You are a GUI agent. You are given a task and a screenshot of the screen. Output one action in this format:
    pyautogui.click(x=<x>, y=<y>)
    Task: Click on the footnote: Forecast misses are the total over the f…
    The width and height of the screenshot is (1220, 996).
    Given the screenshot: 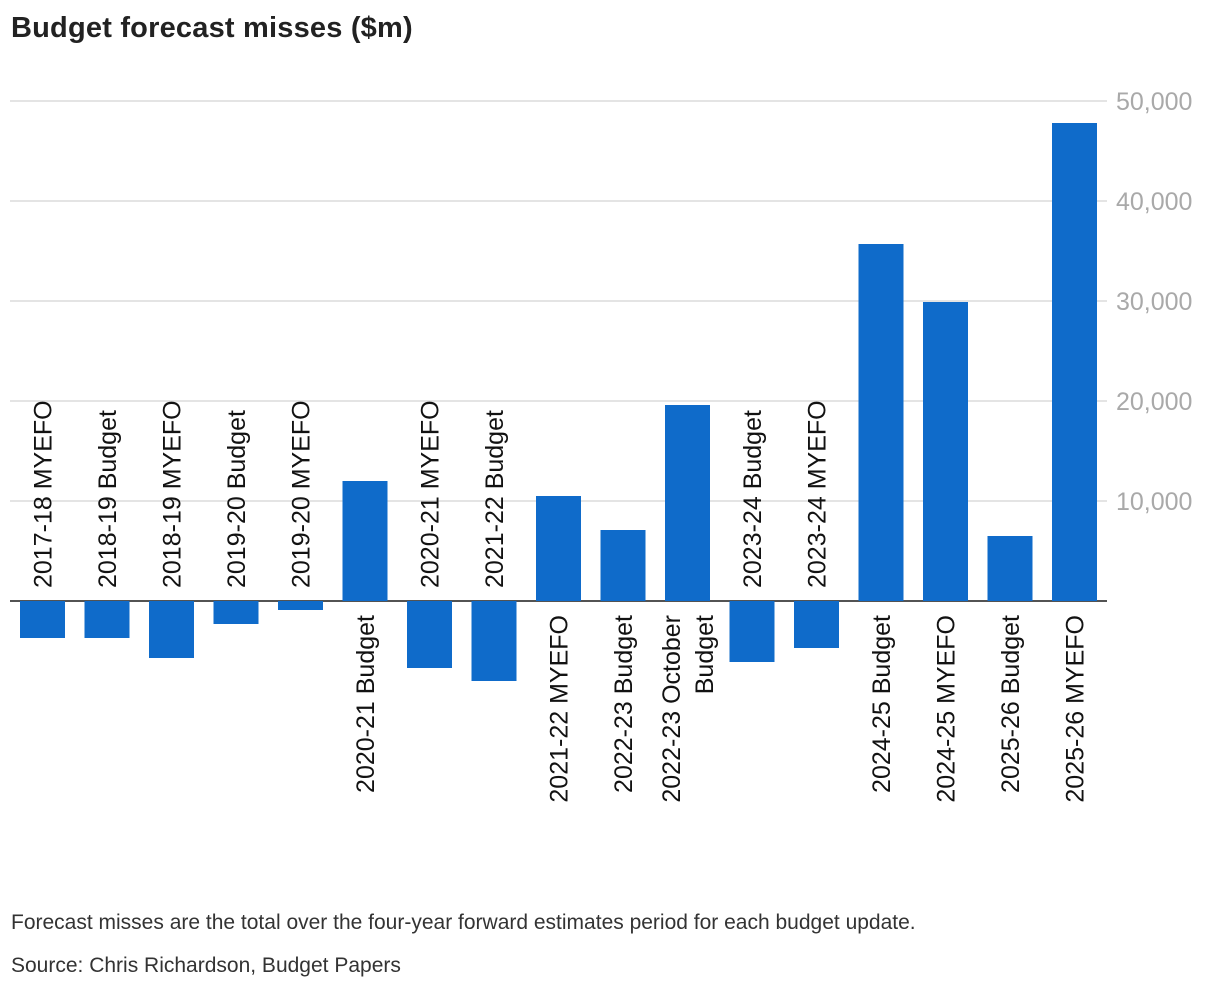 What is the action you would take?
    pyautogui.click(x=463, y=922)
    